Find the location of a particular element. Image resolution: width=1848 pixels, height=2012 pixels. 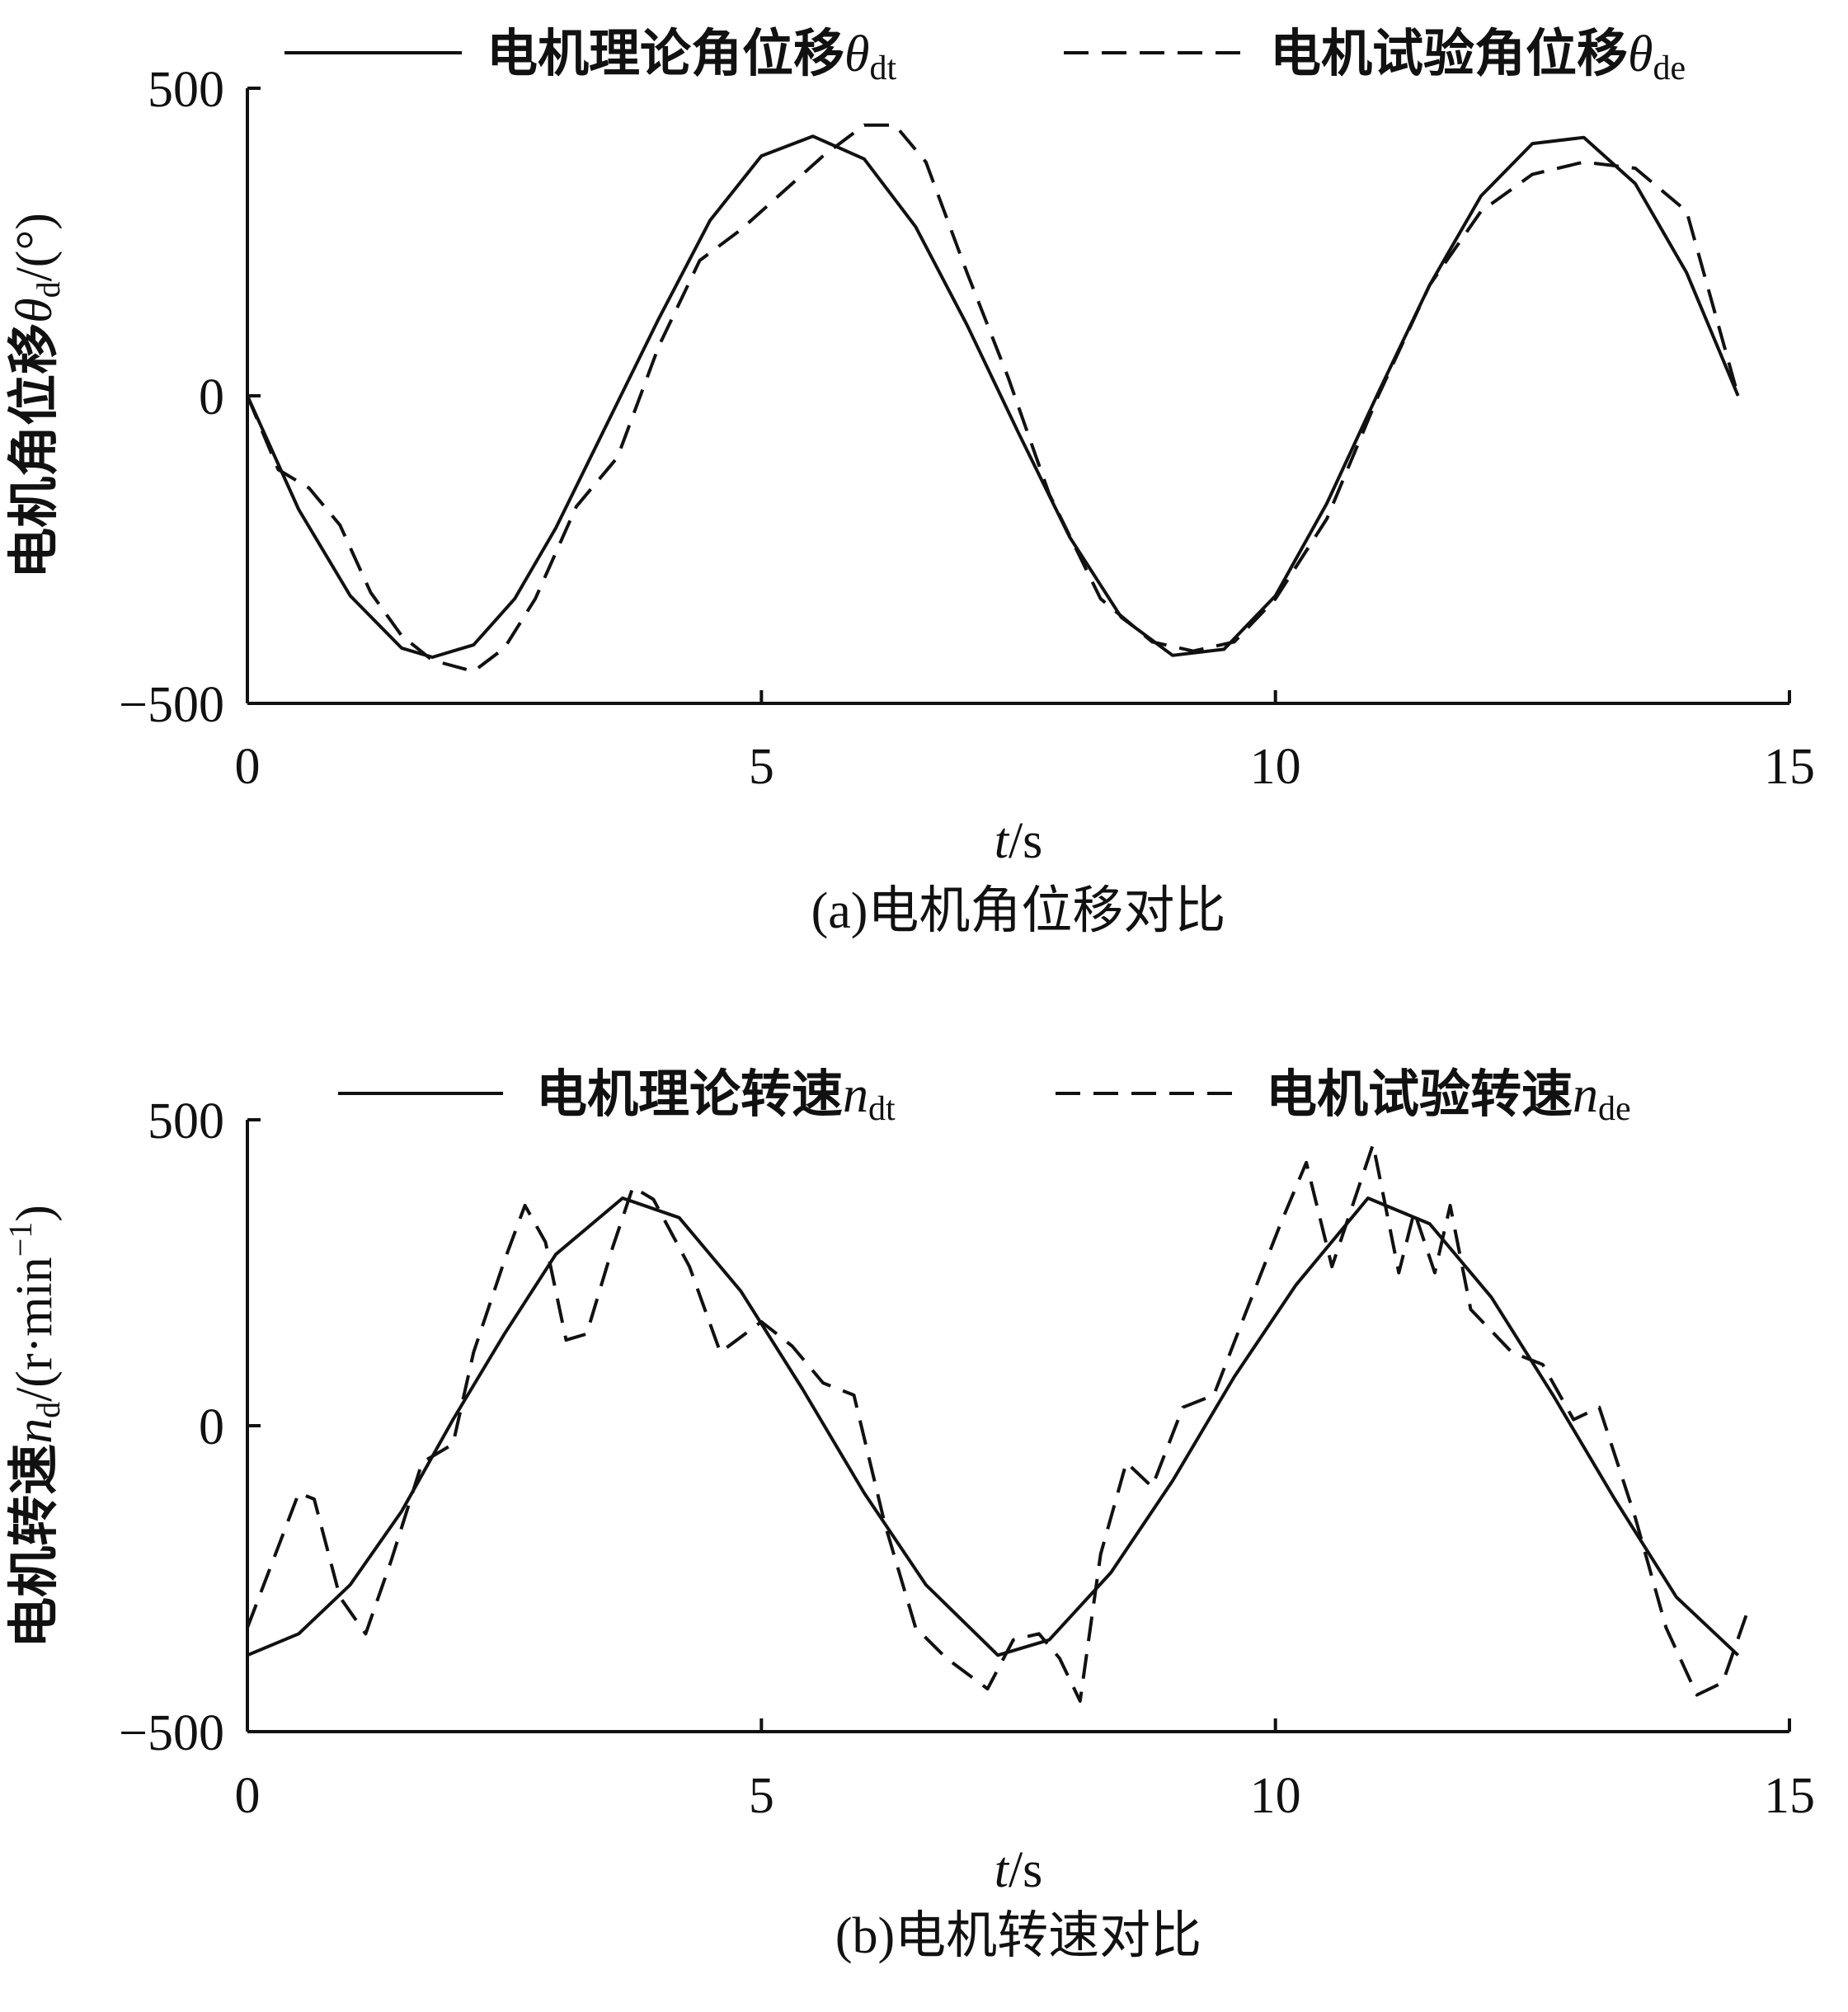

legend-entry-label: 电机理论转速ndt is located at coordinates (716, 1096).